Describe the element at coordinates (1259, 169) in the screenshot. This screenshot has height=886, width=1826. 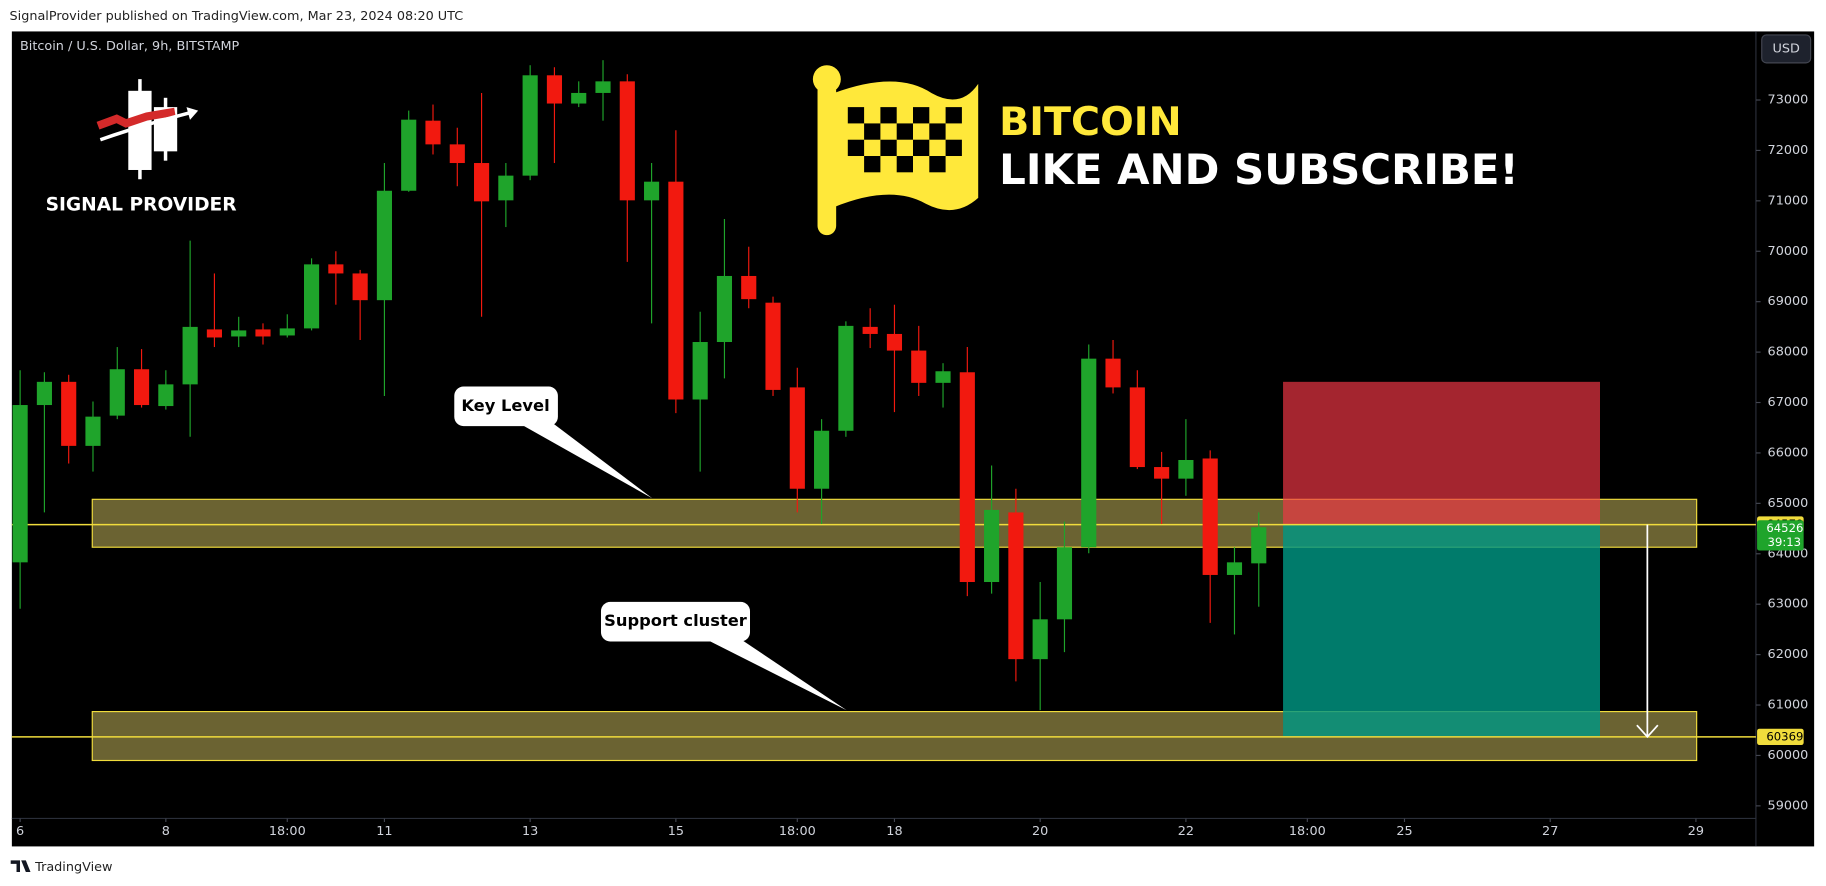
I see `subheadline: LIKE AND SUBSCRIBE!` at that location.